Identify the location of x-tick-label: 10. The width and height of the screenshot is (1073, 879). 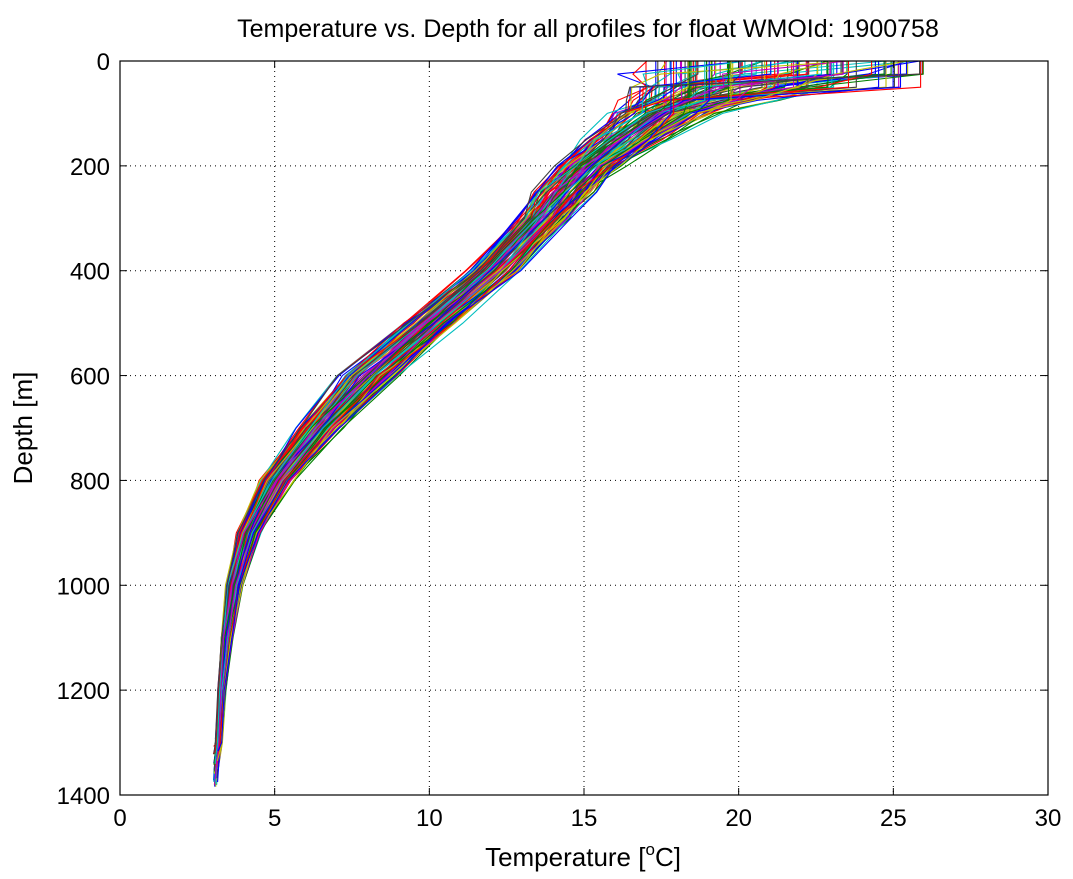
(429, 818).